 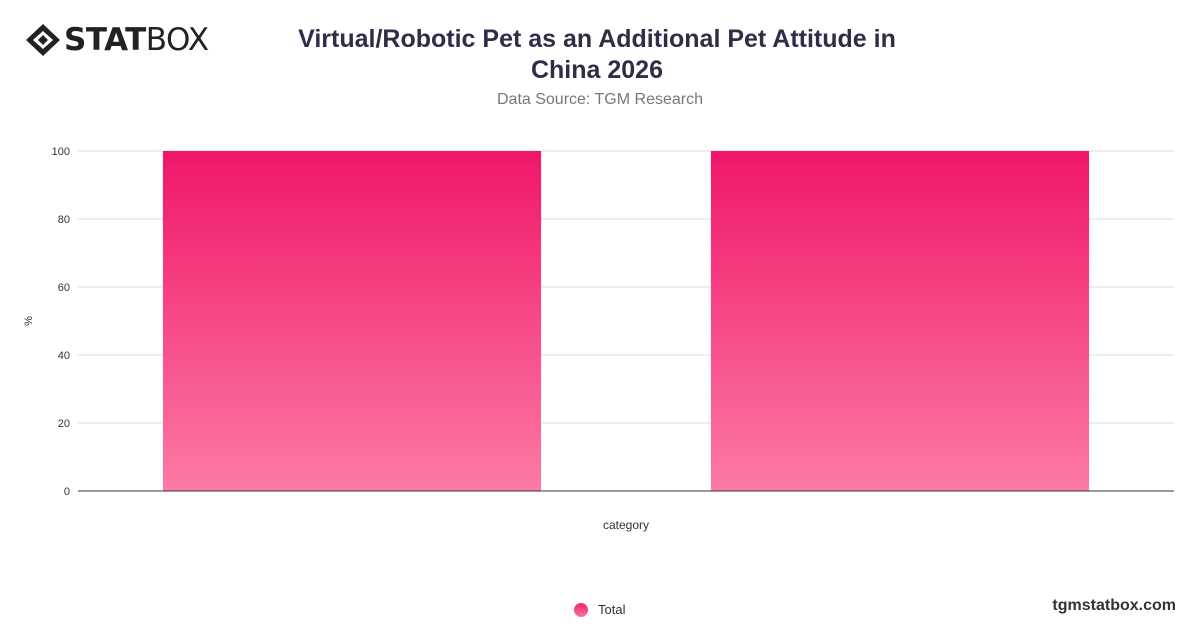 I want to click on y-tick-label: 40, so click(x=64, y=356).